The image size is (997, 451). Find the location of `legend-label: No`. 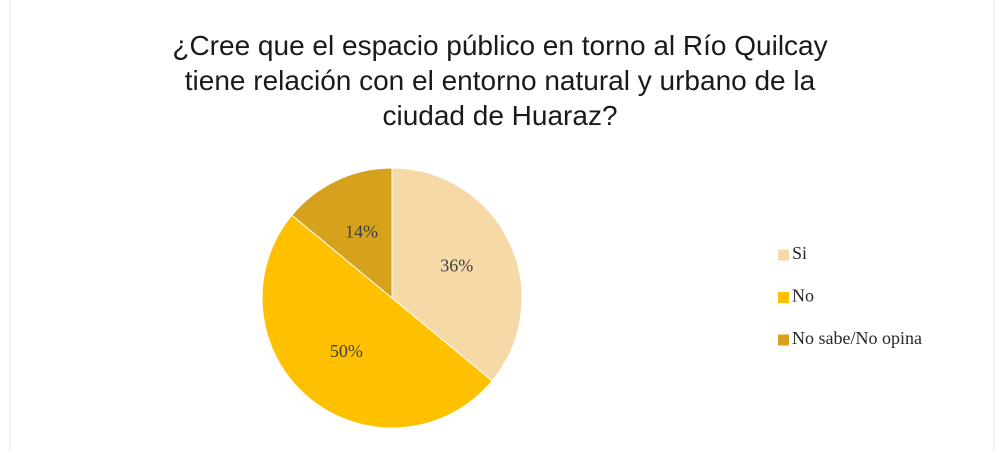

legend-label: No is located at coordinates (803, 296).